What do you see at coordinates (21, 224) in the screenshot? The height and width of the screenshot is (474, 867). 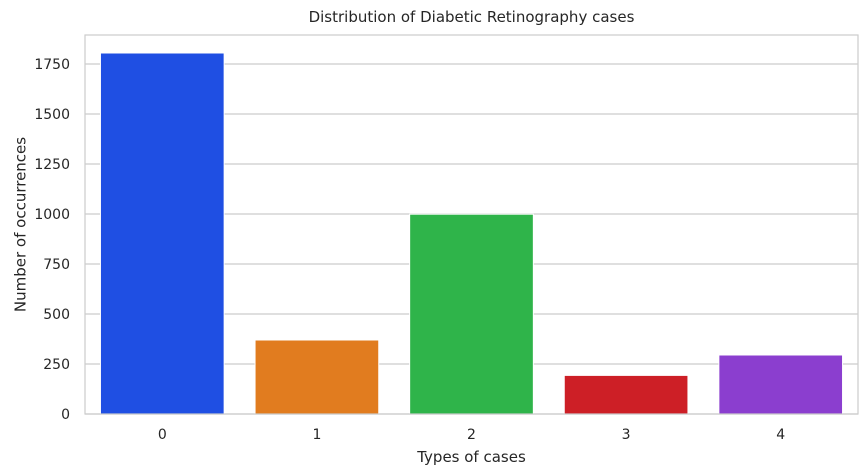 I see `y-axis-label: Number of occurrences` at bounding box center [21, 224].